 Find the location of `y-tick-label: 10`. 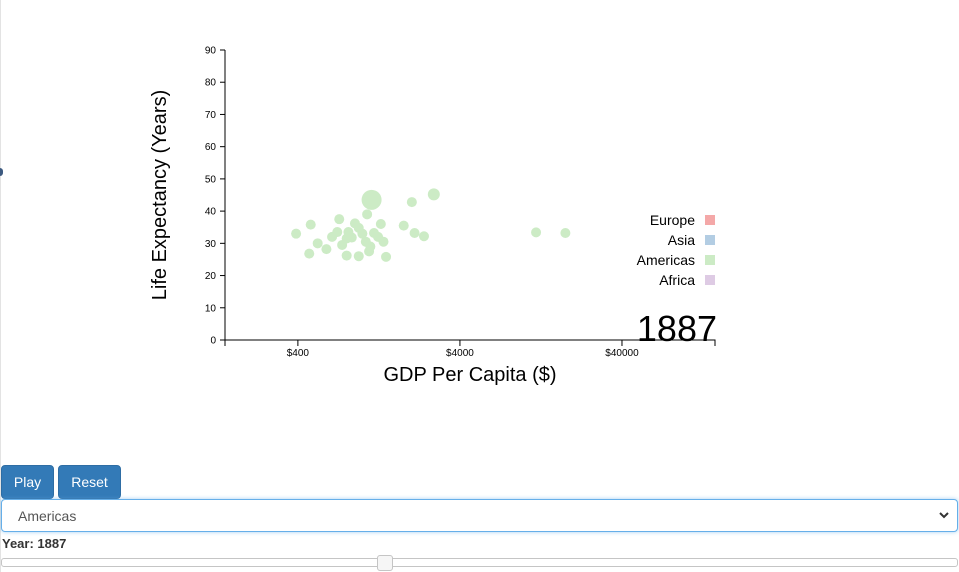

y-tick-label: 10 is located at coordinates (211, 308).